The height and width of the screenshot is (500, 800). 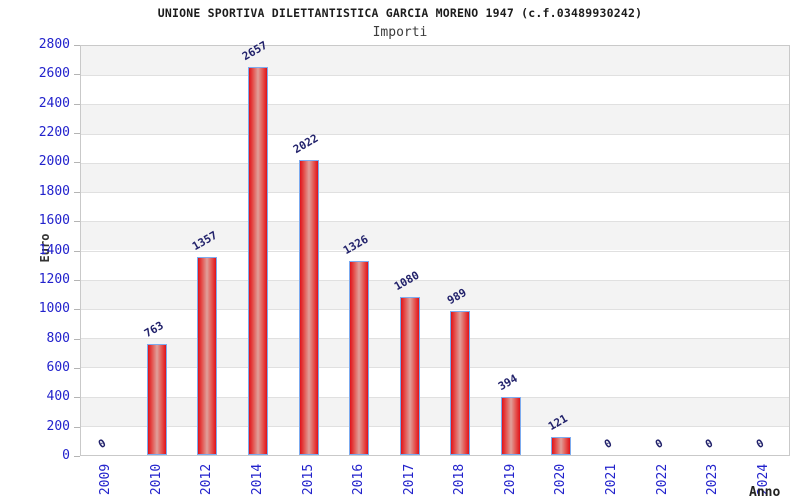 I want to click on y-tick-label: 2200, so click(x=54, y=133).